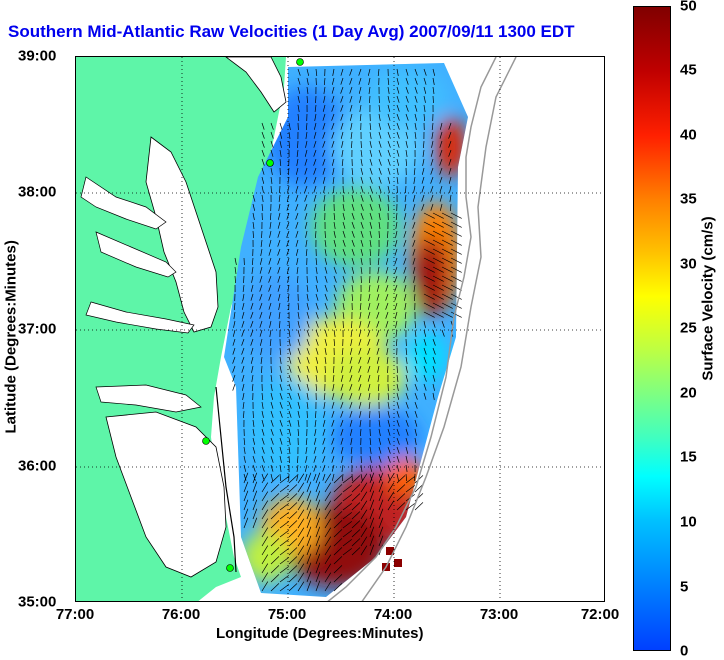 The image size is (724, 660). I want to click on james-river, so click(140, 317).